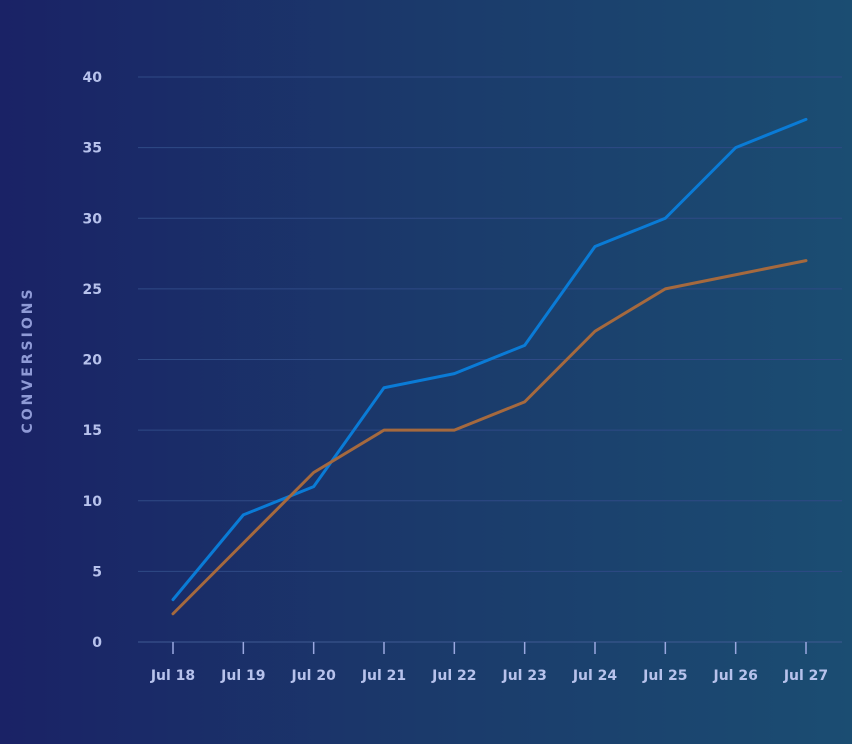  I want to click on x-tick-label: Jul 24, so click(595, 676).